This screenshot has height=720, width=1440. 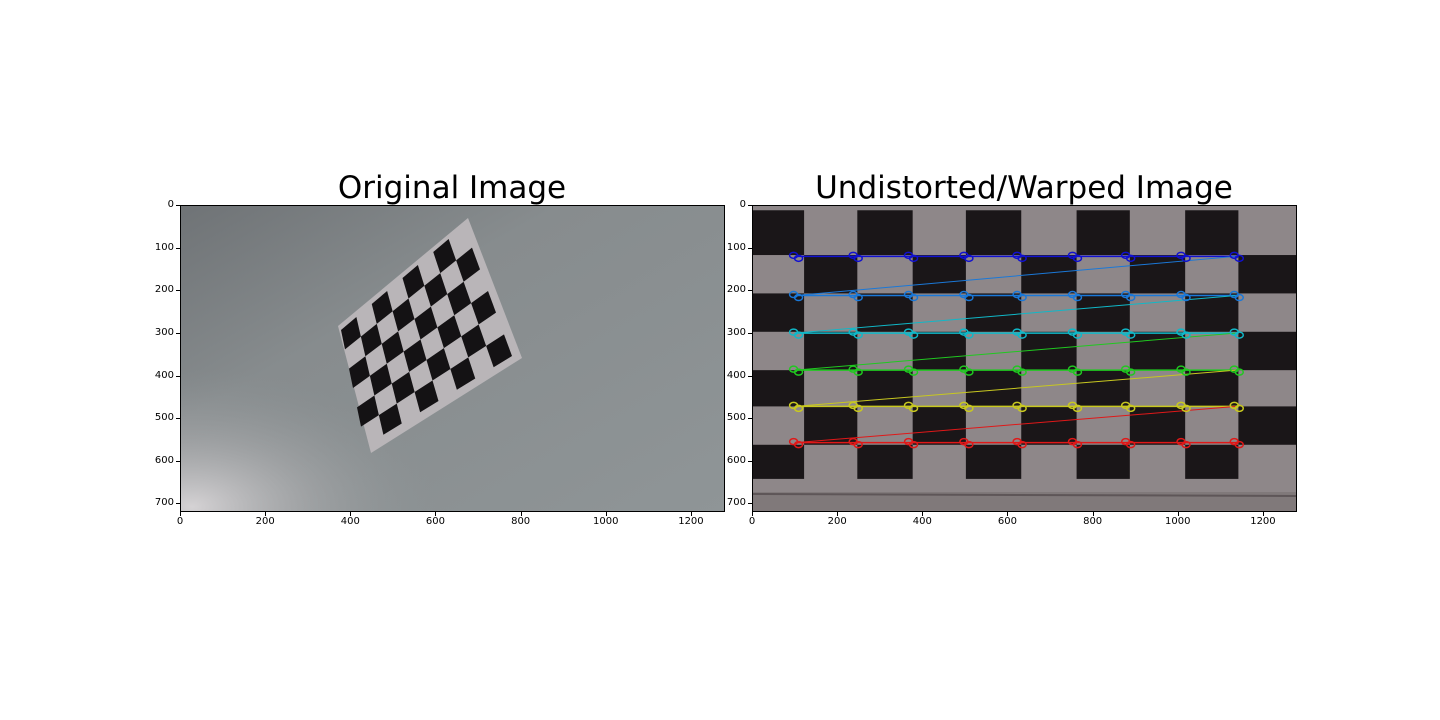 I want to click on left-x-tick-label: 800, so click(x=521, y=521).